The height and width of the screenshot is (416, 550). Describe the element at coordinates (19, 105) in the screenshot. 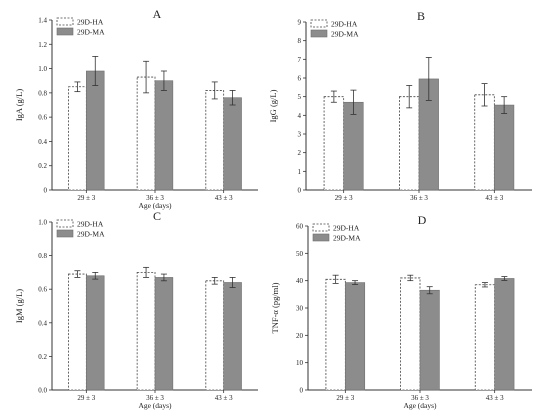

I see `y-axis-label: IgA (g/L)` at that location.